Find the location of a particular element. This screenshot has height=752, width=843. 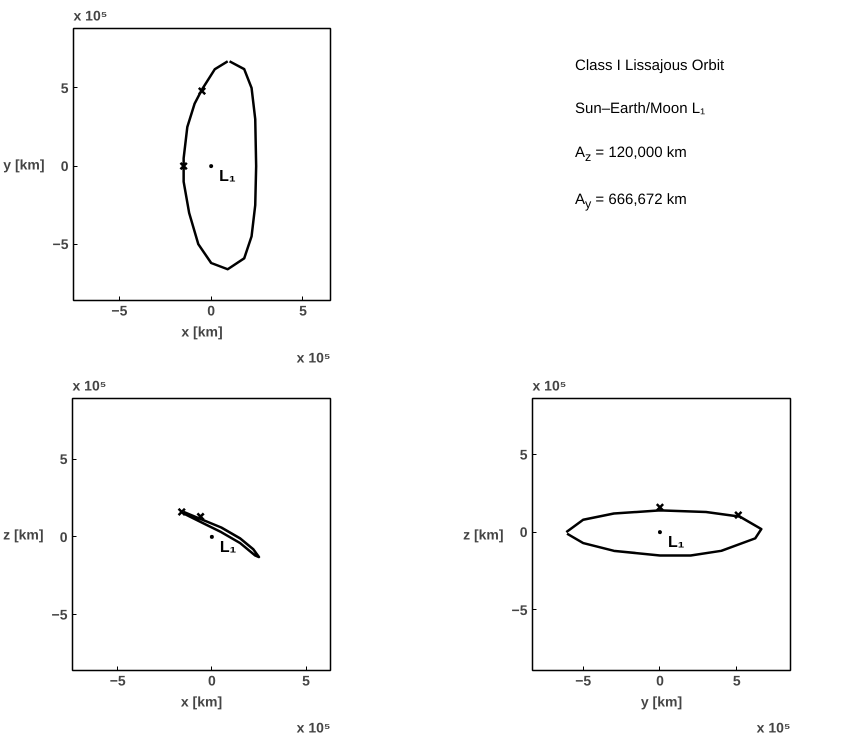

x-axis-title: y [km] is located at coordinates (661, 702).